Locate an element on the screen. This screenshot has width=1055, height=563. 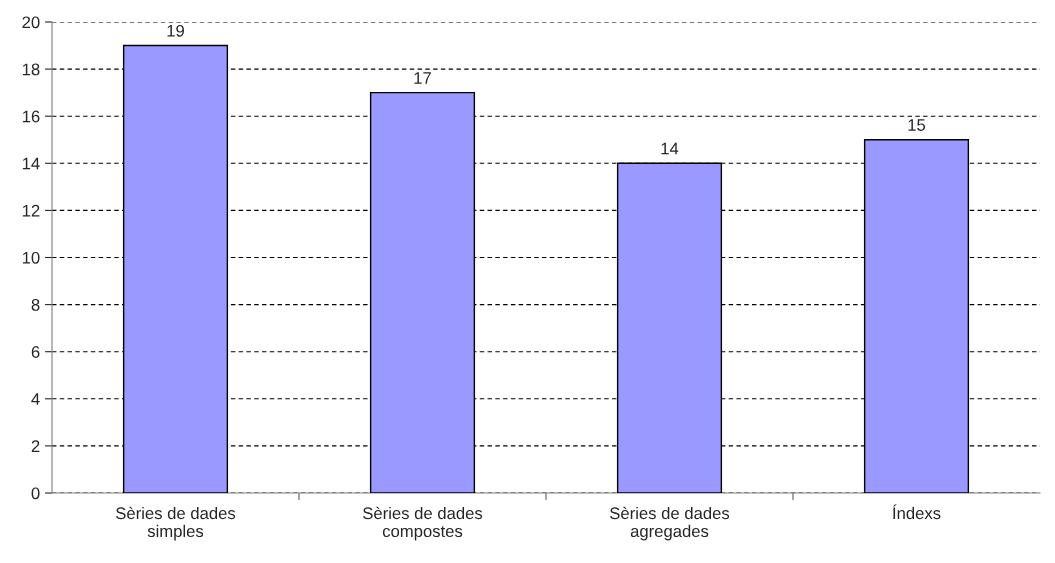
y-tick-label: 4 is located at coordinates (35, 399).